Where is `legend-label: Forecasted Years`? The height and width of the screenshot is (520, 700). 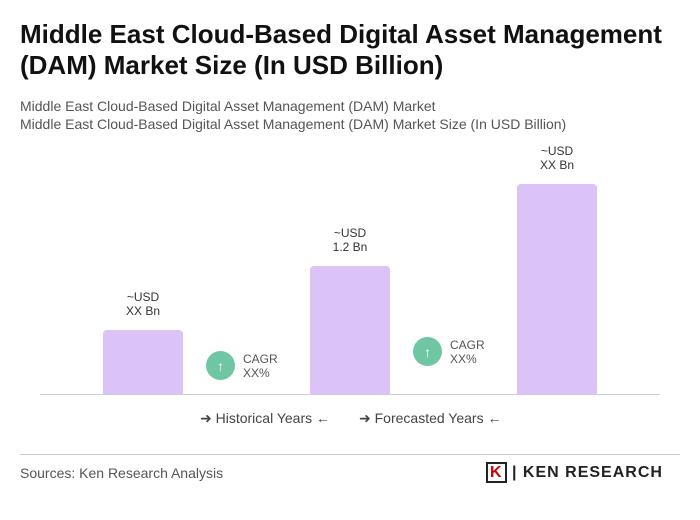
legend-label: Forecasted Years is located at coordinates (429, 418).